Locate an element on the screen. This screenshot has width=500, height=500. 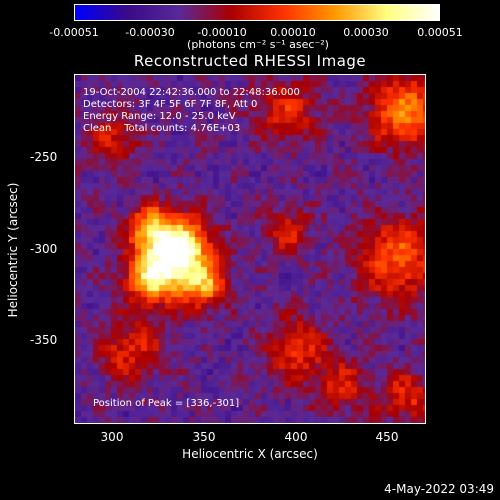
energy-range-text: Energy Range: 12.0 - 25.0 keV is located at coordinates (159, 116).